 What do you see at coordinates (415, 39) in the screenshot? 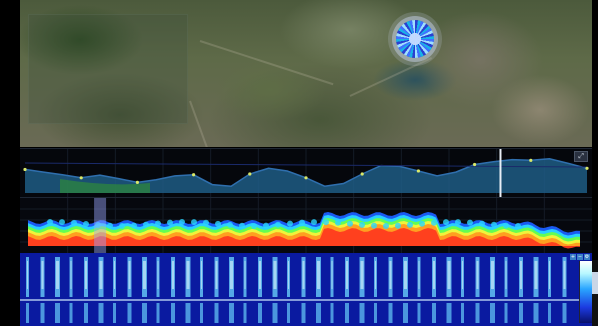
I see `radar-sweep-icon` at bounding box center [415, 39].